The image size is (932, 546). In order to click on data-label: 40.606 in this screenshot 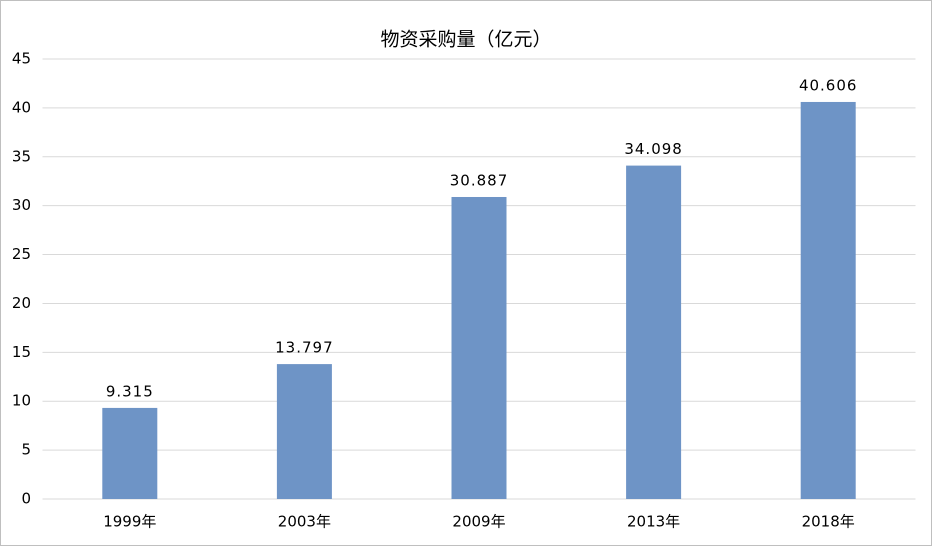, I will do `click(828, 85)`.